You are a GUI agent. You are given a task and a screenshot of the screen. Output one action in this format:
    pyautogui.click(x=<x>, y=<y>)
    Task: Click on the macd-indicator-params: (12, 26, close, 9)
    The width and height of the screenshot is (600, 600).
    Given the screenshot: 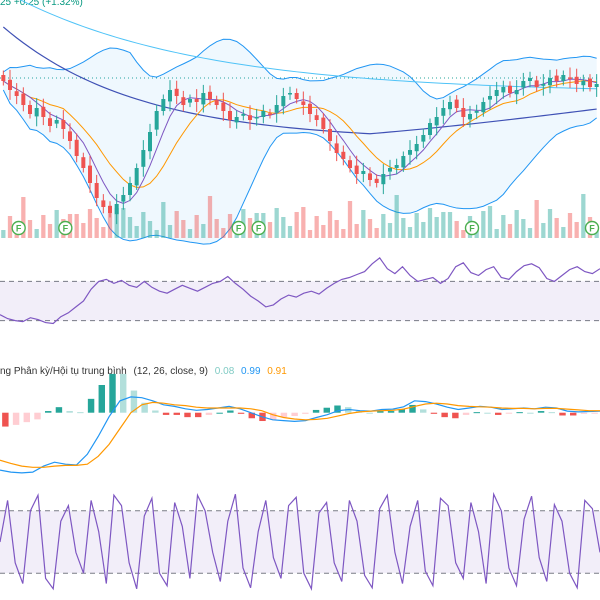 What is the action you would take?
    pyautogui.click(x=171, y=371)
    